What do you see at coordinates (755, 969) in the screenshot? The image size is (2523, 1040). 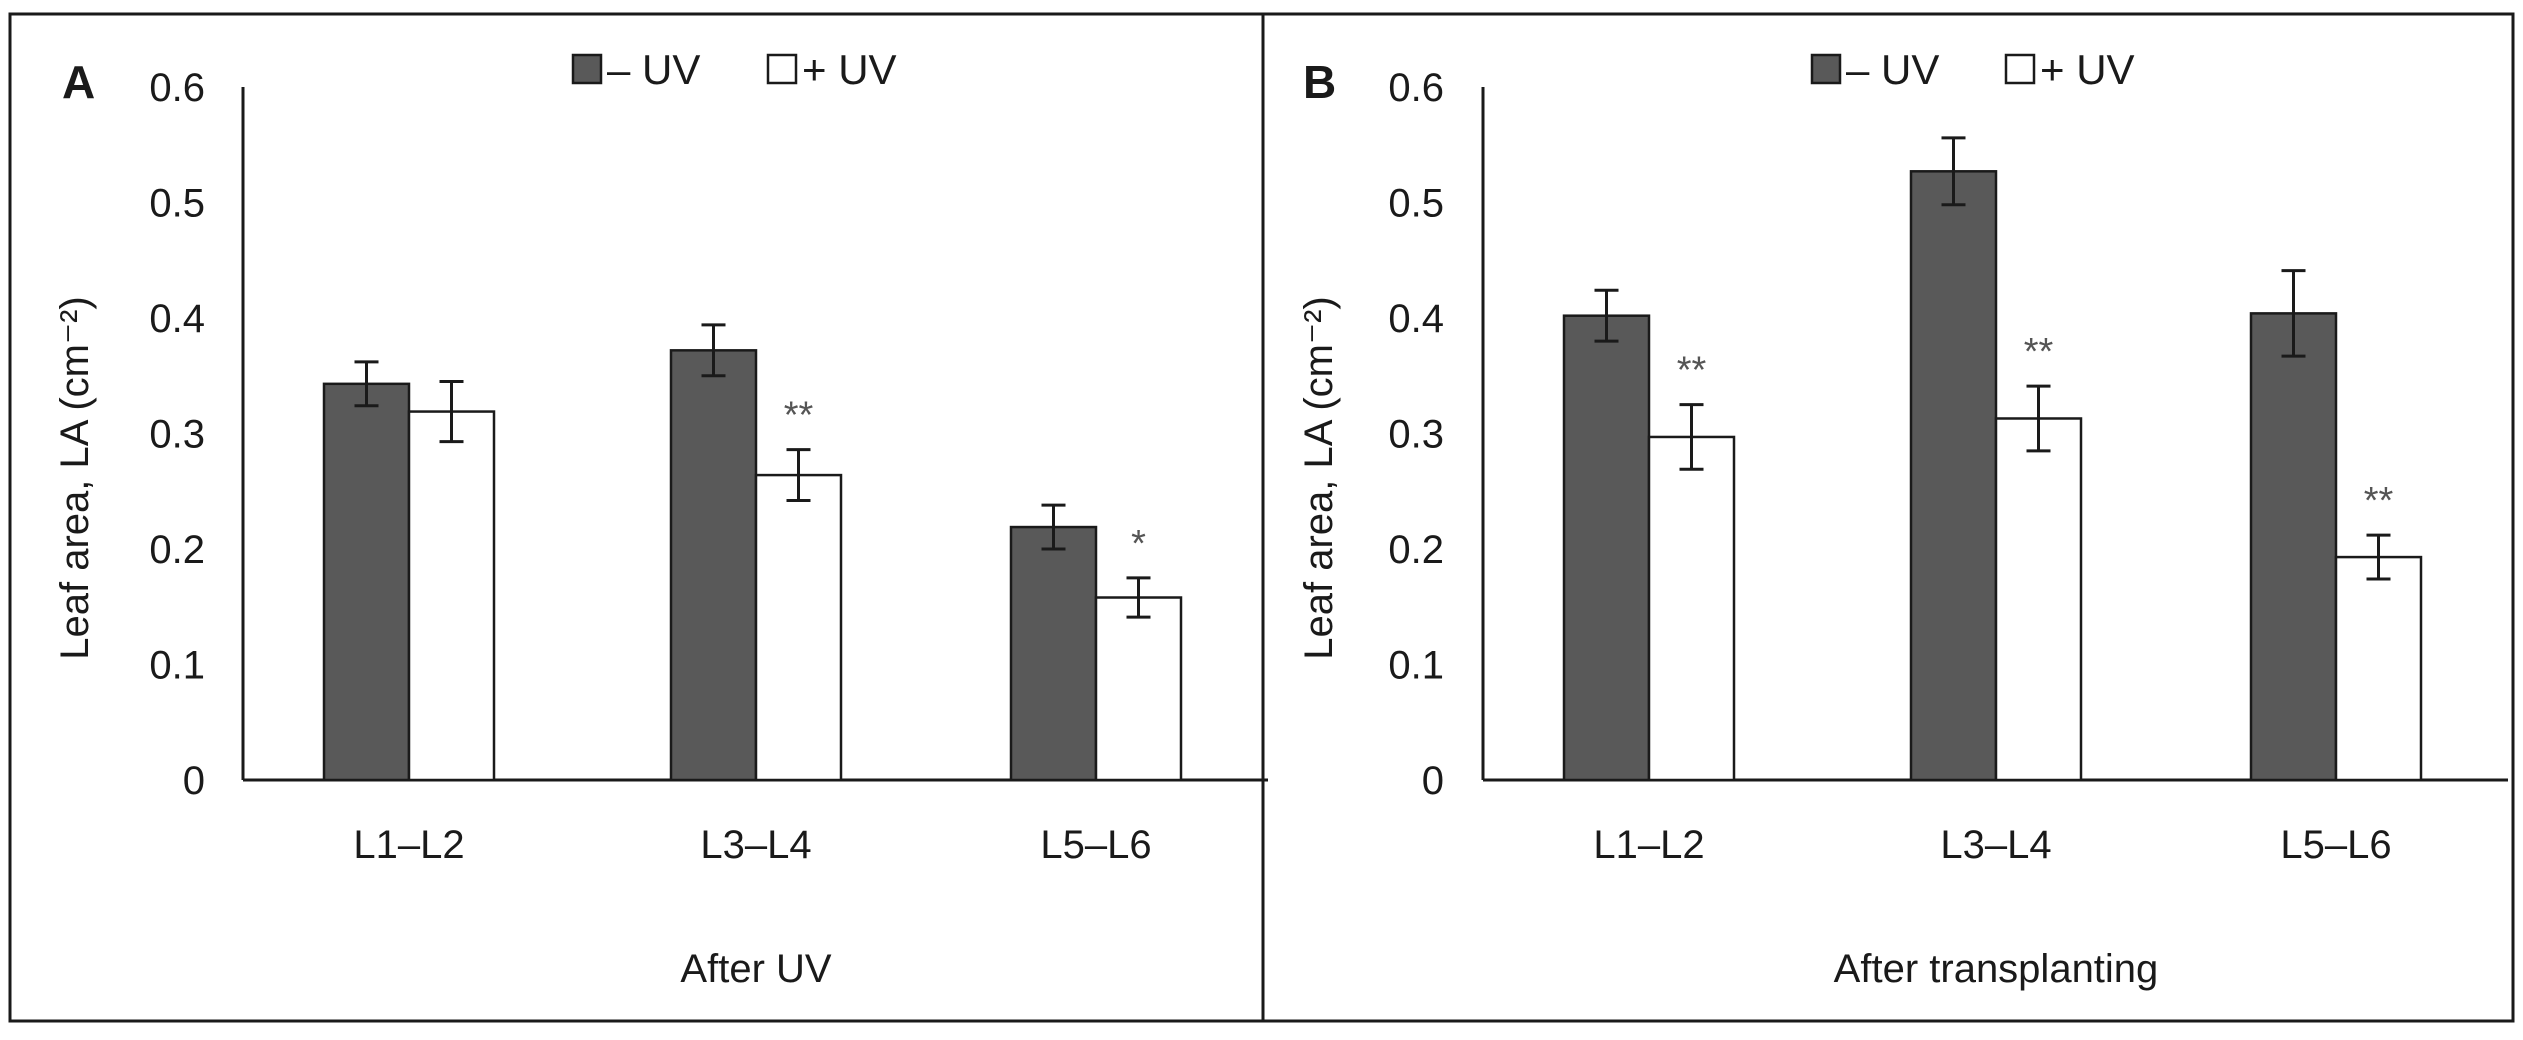 I see `panel-a-x-axis-title: After UV` at bounding box center [755, 969].